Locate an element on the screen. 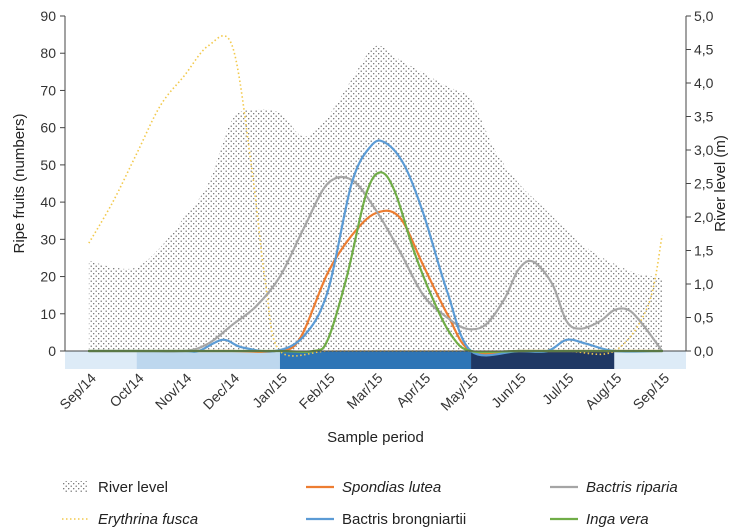 The image size is (746, 531). y2-tick-label: 5,0 is located at coordinates (704, 16).